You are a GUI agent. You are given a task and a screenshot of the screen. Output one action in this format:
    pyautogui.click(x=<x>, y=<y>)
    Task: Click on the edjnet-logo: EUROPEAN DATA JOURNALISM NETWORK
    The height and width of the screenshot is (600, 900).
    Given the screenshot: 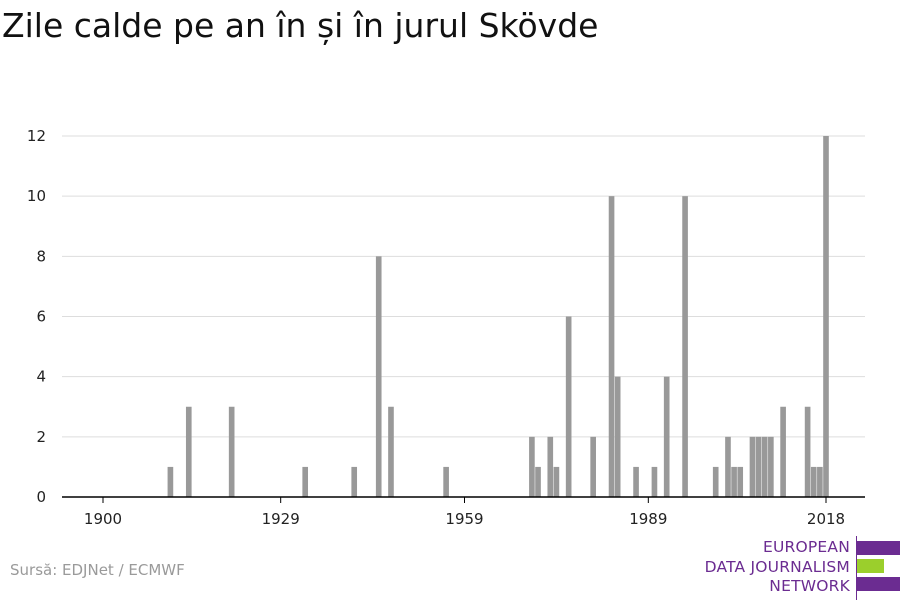 What is the action you would take?
    pyautogui.click(x=800, y=568)
    